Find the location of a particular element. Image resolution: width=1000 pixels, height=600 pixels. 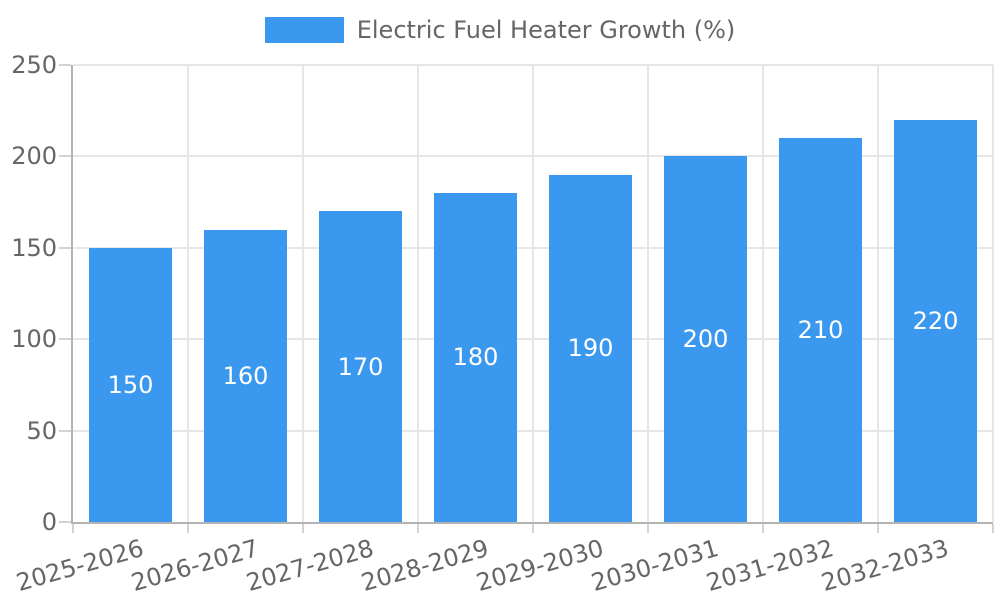

bar-value-label: 180 is located at coordinates (475, 357).